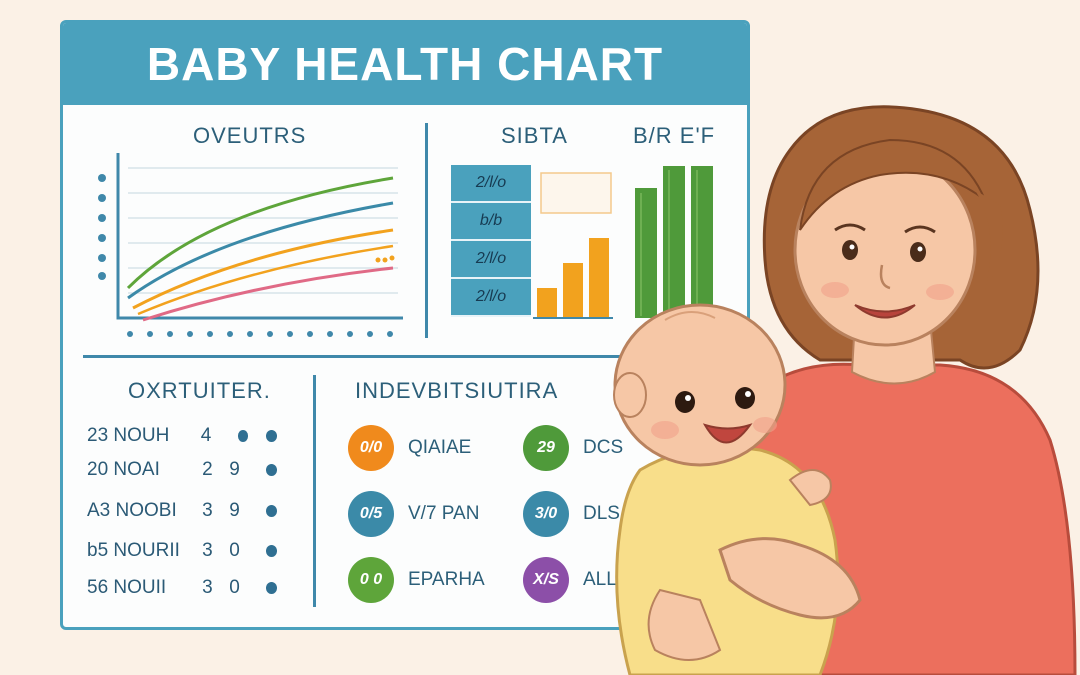  I want to click on indicator-badge: 0/5, so click(371, 514).